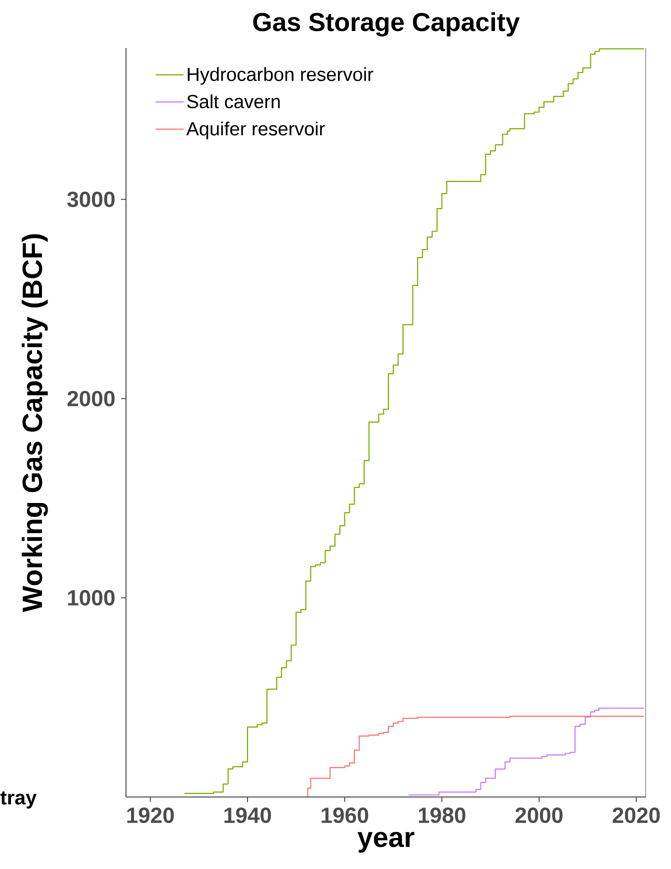 The width and height of the screenshot is (671, 869). I want to click on x-tick-label: 1980, so click(442, 816).